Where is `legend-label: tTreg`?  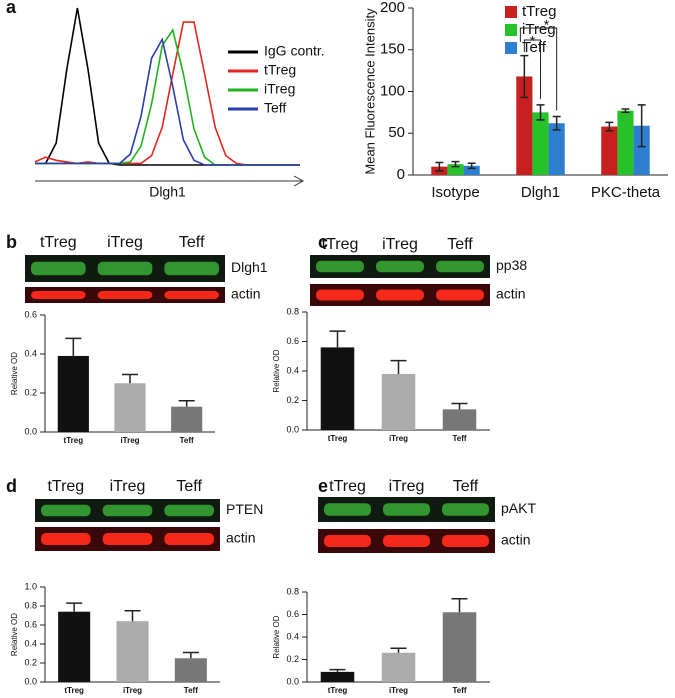 legend-label: tTreg is located at coordinates (280, 70).